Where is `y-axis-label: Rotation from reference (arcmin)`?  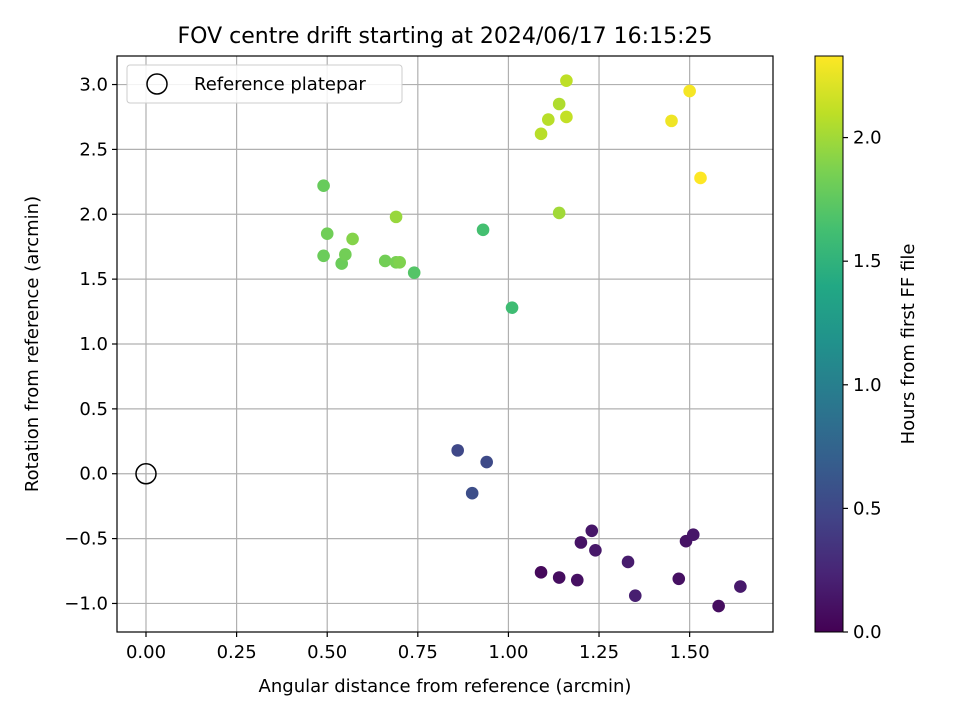 y-axis-label: Rotation from reference (arcmin) is located at coordinates (32, 344).